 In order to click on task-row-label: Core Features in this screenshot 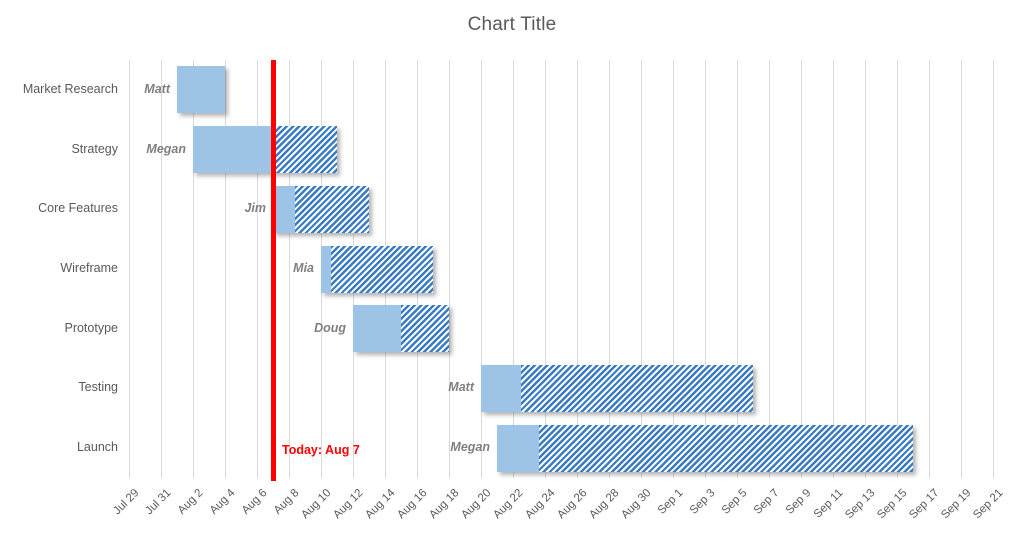, I will do `click(78, 208)`.